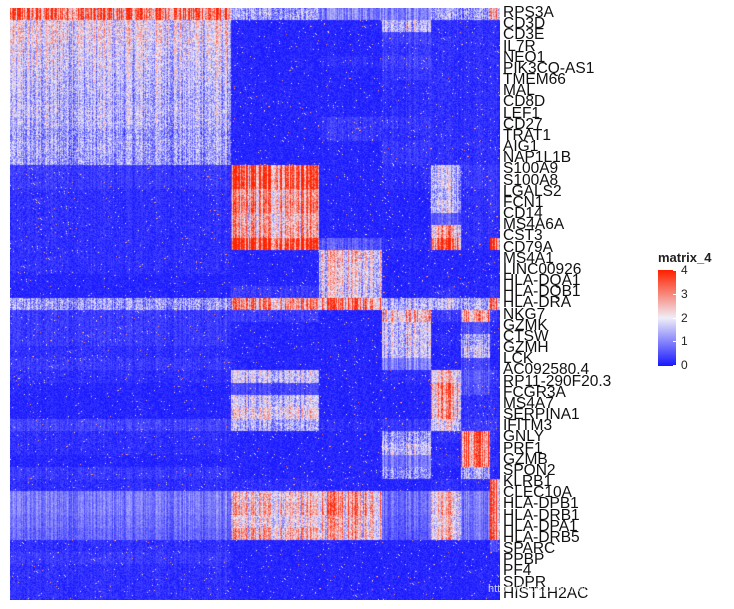 The width and height of the screenshot is (734, 609). What do you see at coordinates (546, 370) in the screenshot?
I see `gene-label: AC092580.4` at bounding box center [546, 370].